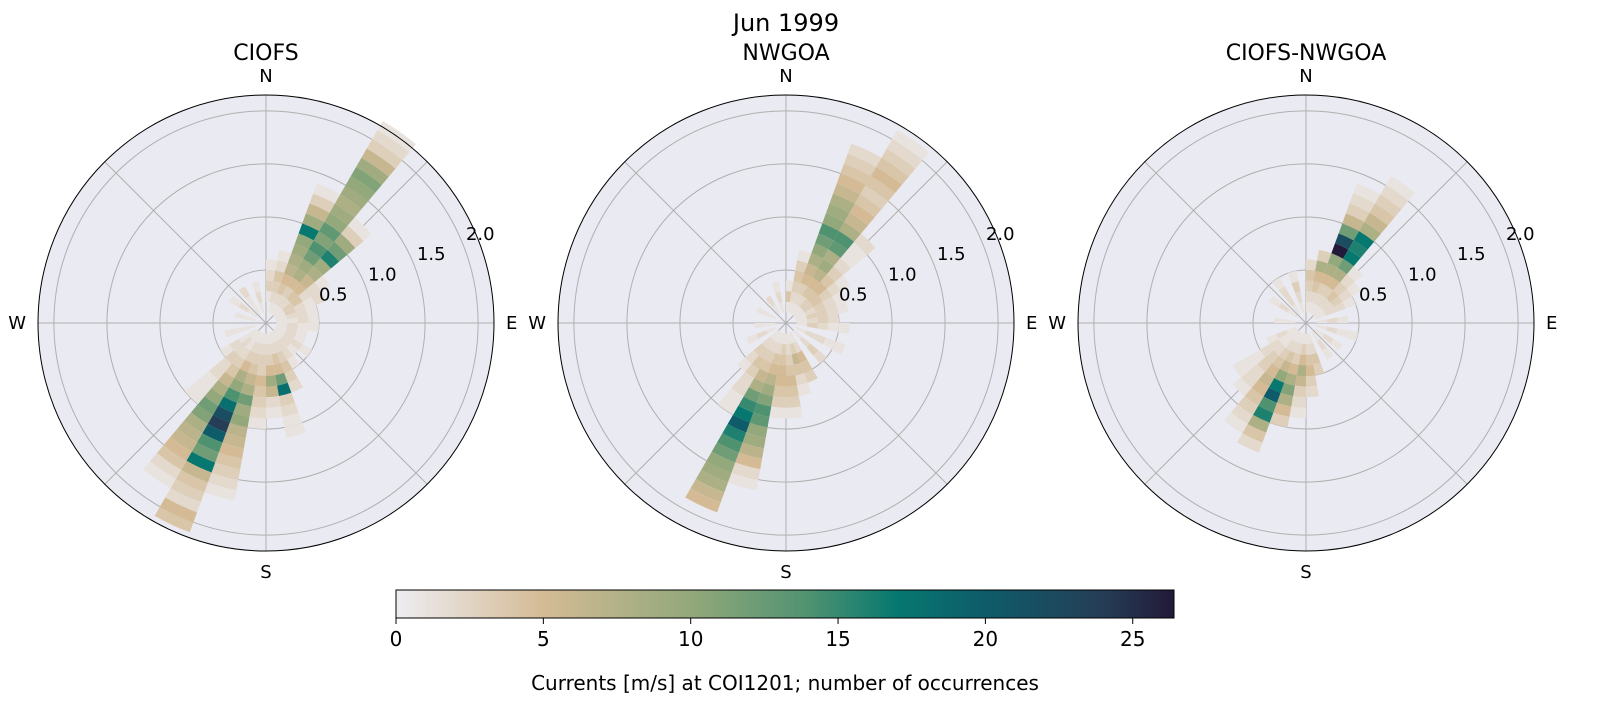  Describe the element at coordinates (543, 639) in the screenshot. I see `colorbar-tick-label: 5` at that location.